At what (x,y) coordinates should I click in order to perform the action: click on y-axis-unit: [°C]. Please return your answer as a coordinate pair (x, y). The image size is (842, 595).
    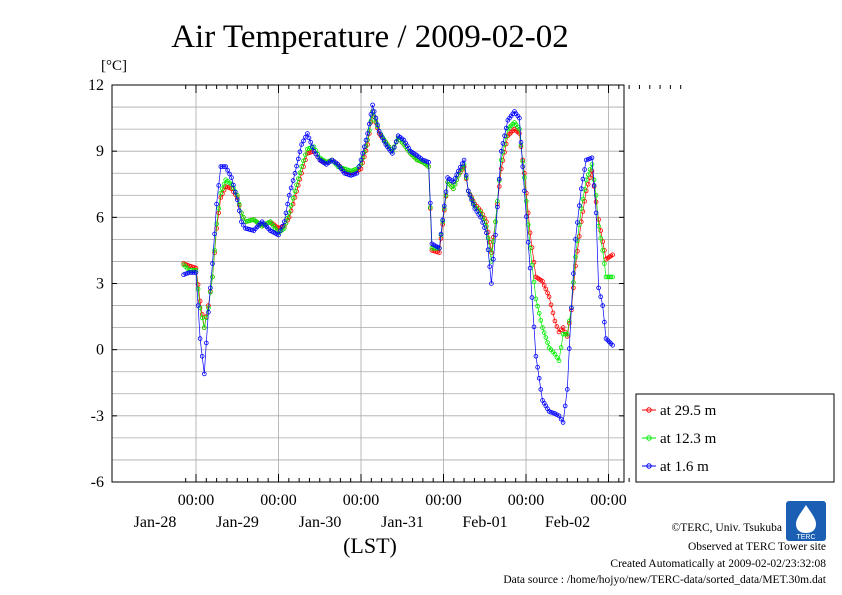
    Looking at the image, I should click on (114, 66).